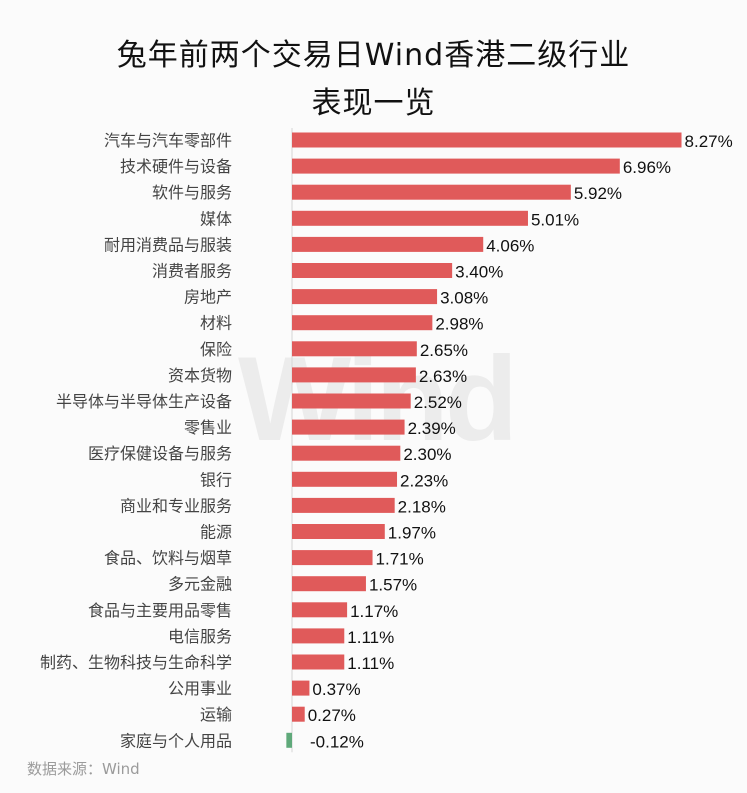 This screenshot has width=747, height=793. What do you see at coordinates (337, 741) in the screenshot?
I see `value-label: -0.12%` at bounding box center [337, 741].